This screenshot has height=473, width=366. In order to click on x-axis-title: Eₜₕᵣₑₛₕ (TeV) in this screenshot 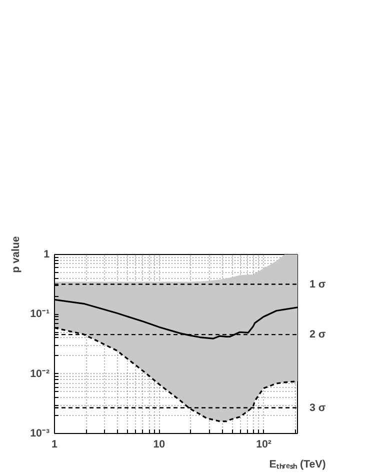, I will do `click(297, 464)`.